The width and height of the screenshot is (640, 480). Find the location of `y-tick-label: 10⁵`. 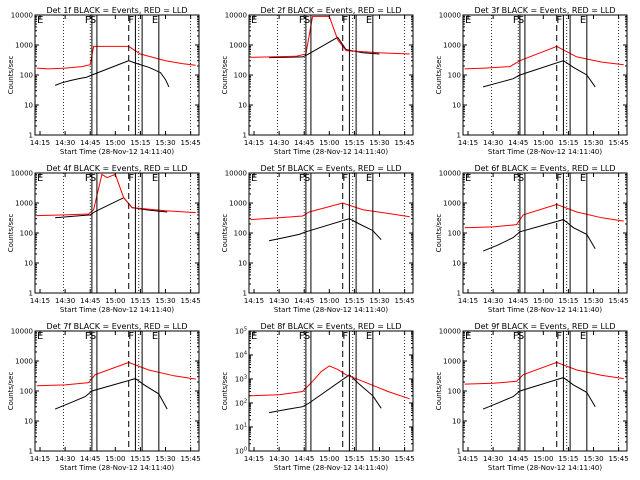

y-tick-label: 10⁵ is located at coordinates (241, 331).